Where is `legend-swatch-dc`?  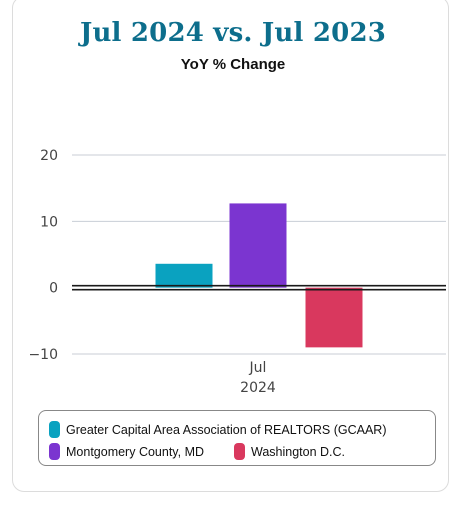
legend-swatch-dc is located at coordinates (239, 451).